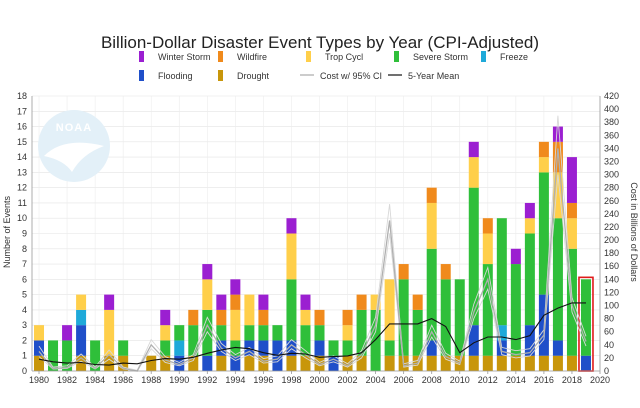  Describe the element at coordinates (74, 128) in the screenshot. I see `noaa-logo-text: NOAA` at that location.